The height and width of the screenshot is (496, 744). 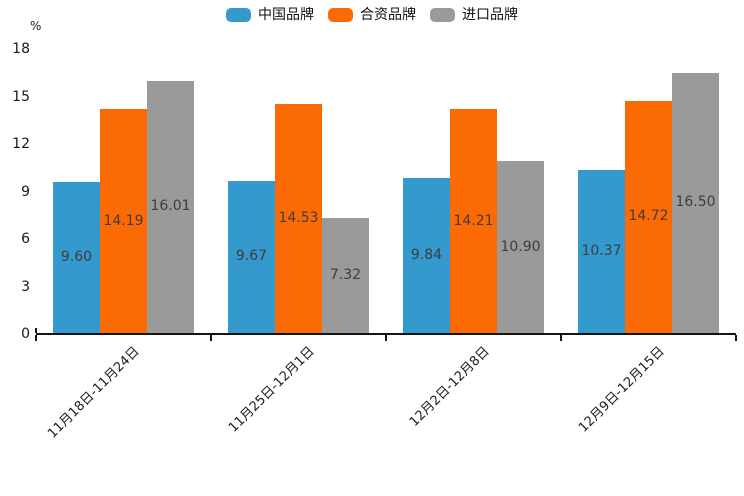 I want to click on bar-value-label: 14.72, so click(x=648, y=216).